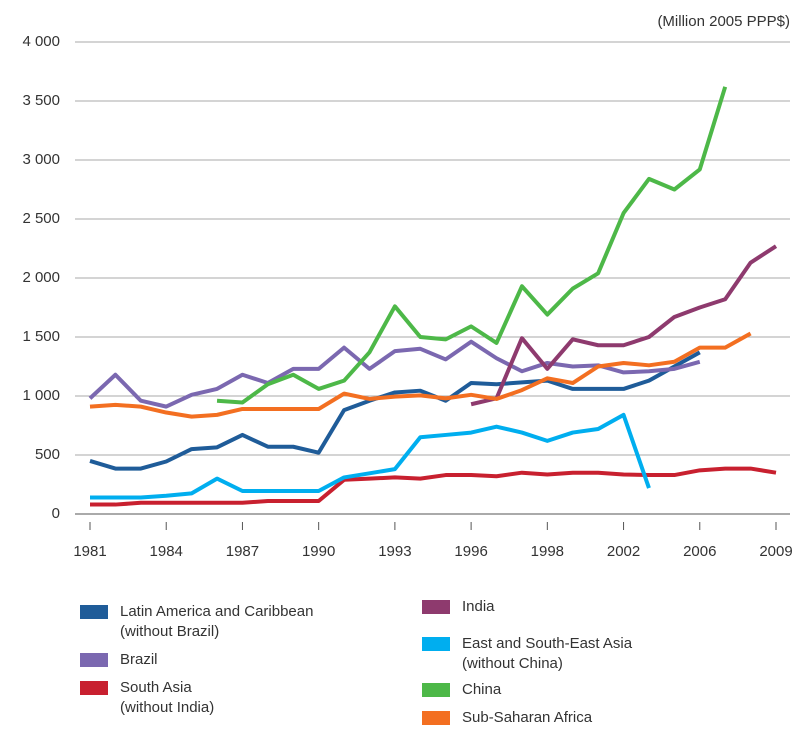 The width and height of the screenshot is (806, 729). Describe the element at coordinates (47, 454) in the screenshot. I see `y-tick-label: 500` at that location.